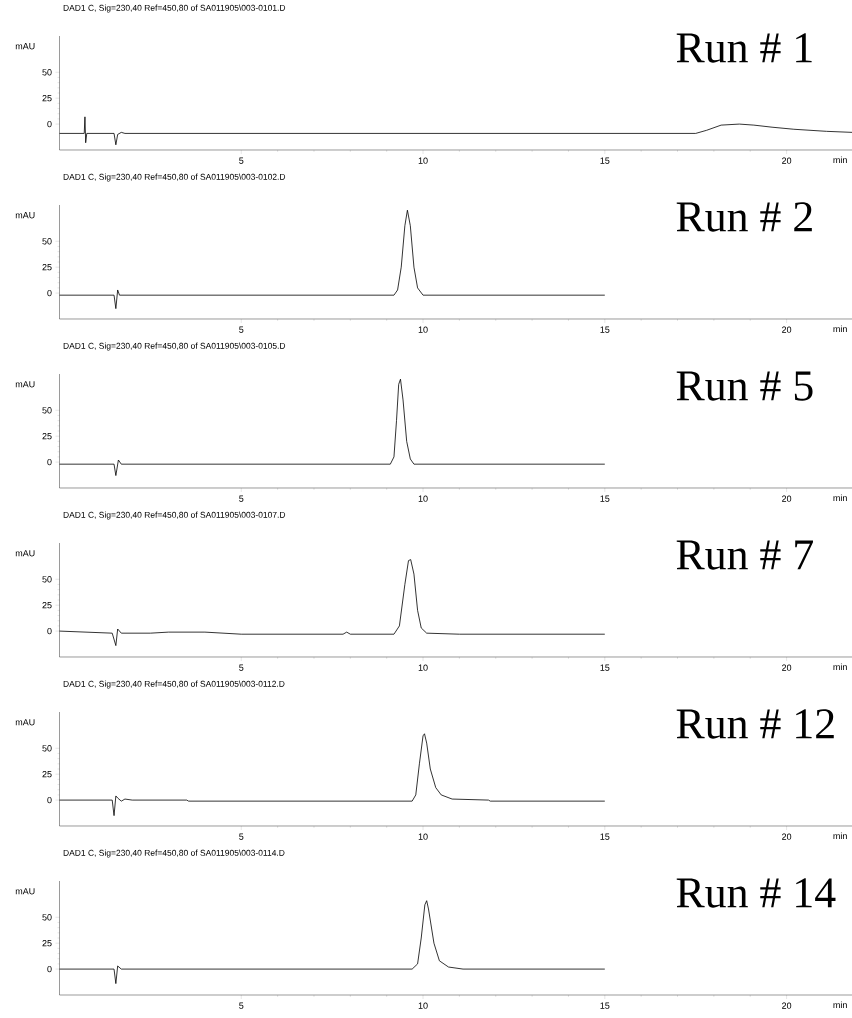  Describe the element at coordinates (174, 684) in the screenshot. I see `chart-title: DAD1 C, Sig=230,40 Ref=450,80 of SA011905\003-0112.D` at that location.